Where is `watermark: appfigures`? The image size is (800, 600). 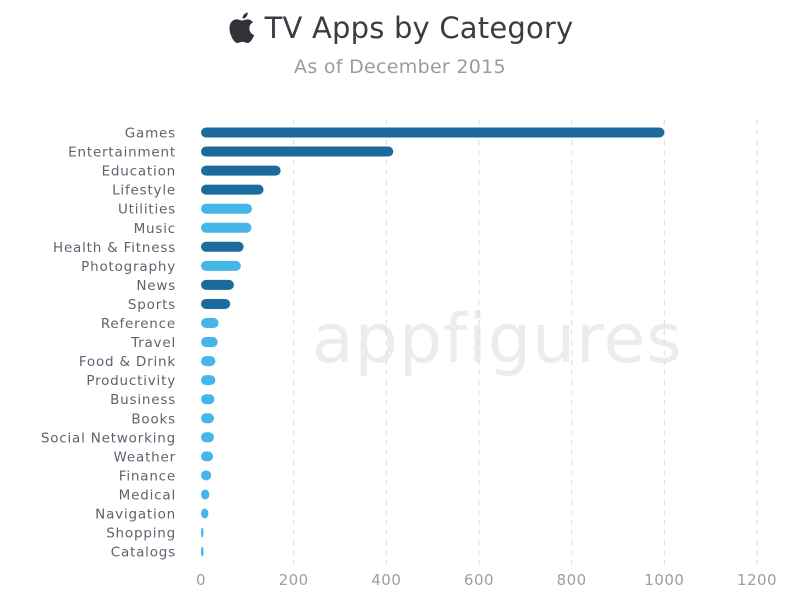
watermark: appfigures is located at coordinates (497, 339).